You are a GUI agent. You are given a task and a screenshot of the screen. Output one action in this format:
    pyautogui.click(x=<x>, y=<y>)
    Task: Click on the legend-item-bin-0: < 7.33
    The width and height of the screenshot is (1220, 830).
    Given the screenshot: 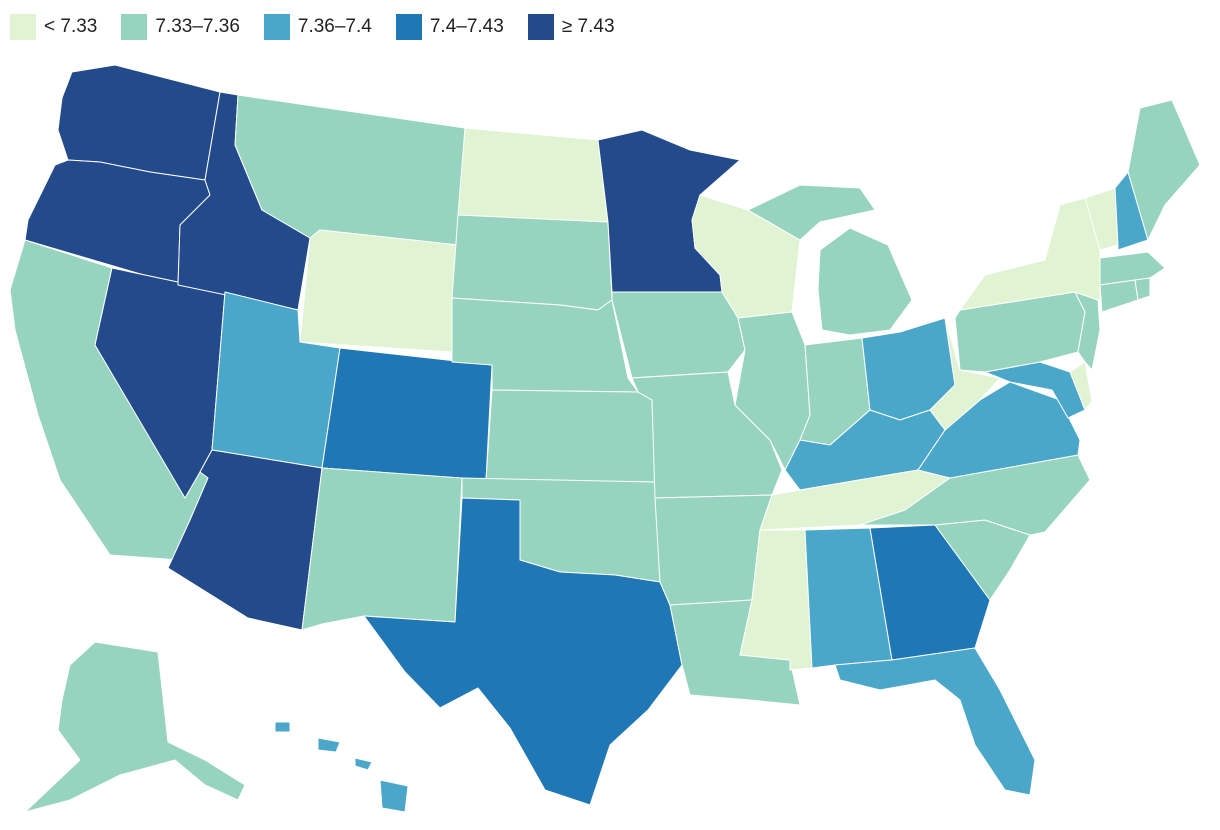 What is the action you would take?
    pyautogui.click(x=53, y=27)
    